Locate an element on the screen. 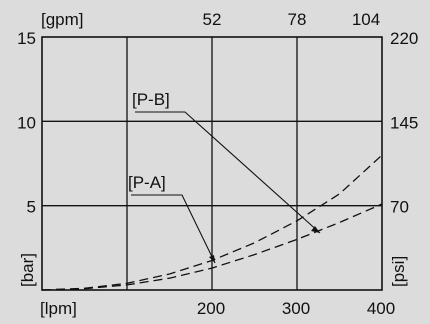 The image size is (430, 324). leader-line-p-a is located at coordinates (173, 229).